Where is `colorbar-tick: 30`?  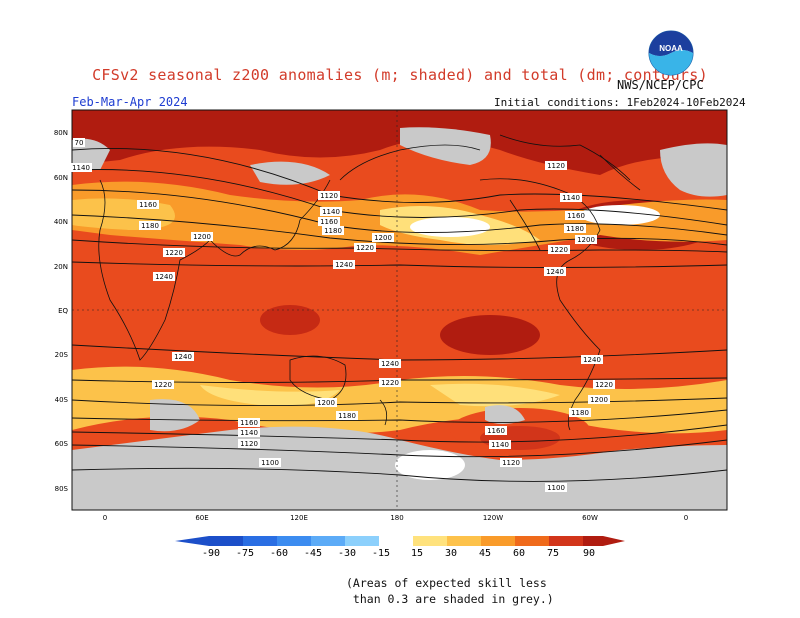
colorbar-tick: 30 is located at coordinates (451, 553).